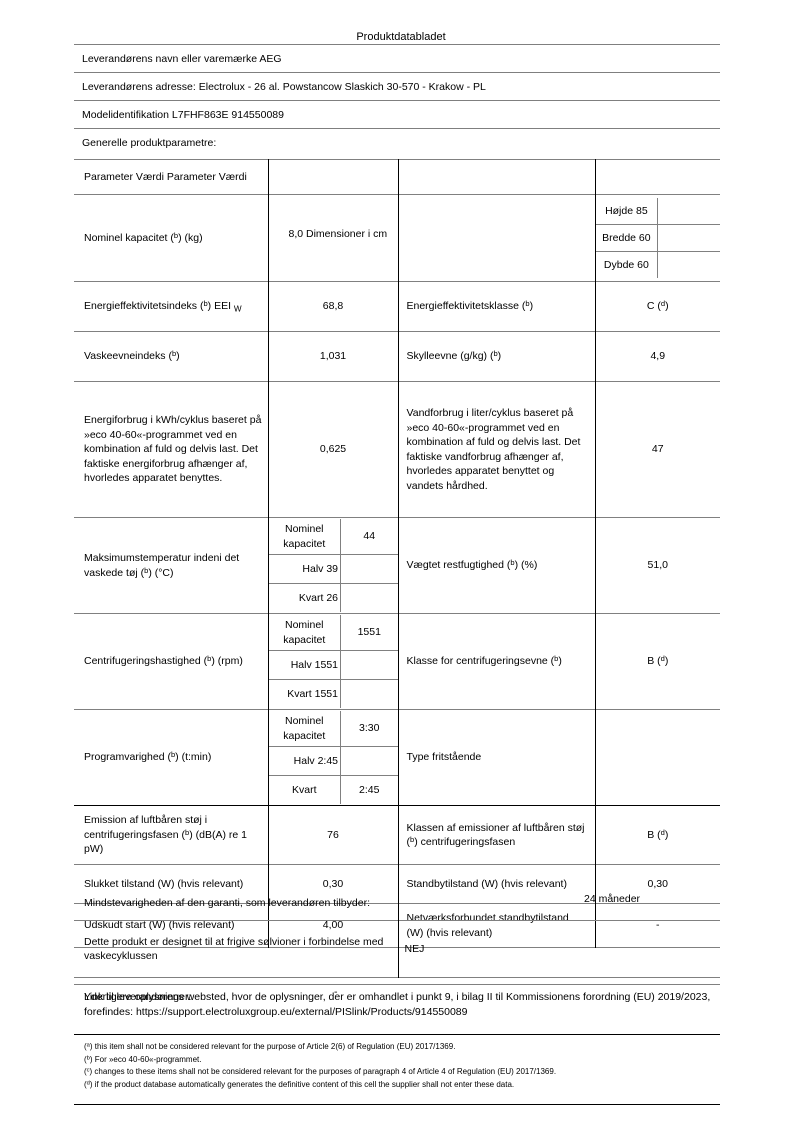  I want to click on dimensions-table: Højde 85 Bredde 60 Dybde 60, so click(657, 238).